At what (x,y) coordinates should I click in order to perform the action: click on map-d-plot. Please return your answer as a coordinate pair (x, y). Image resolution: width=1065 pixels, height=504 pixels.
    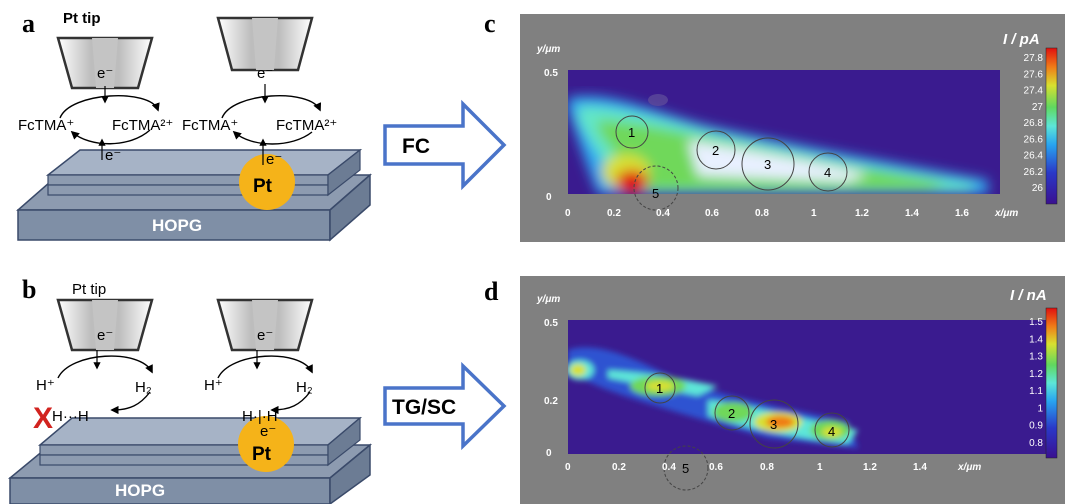
    Looking at the image, I should click on (807, 387).